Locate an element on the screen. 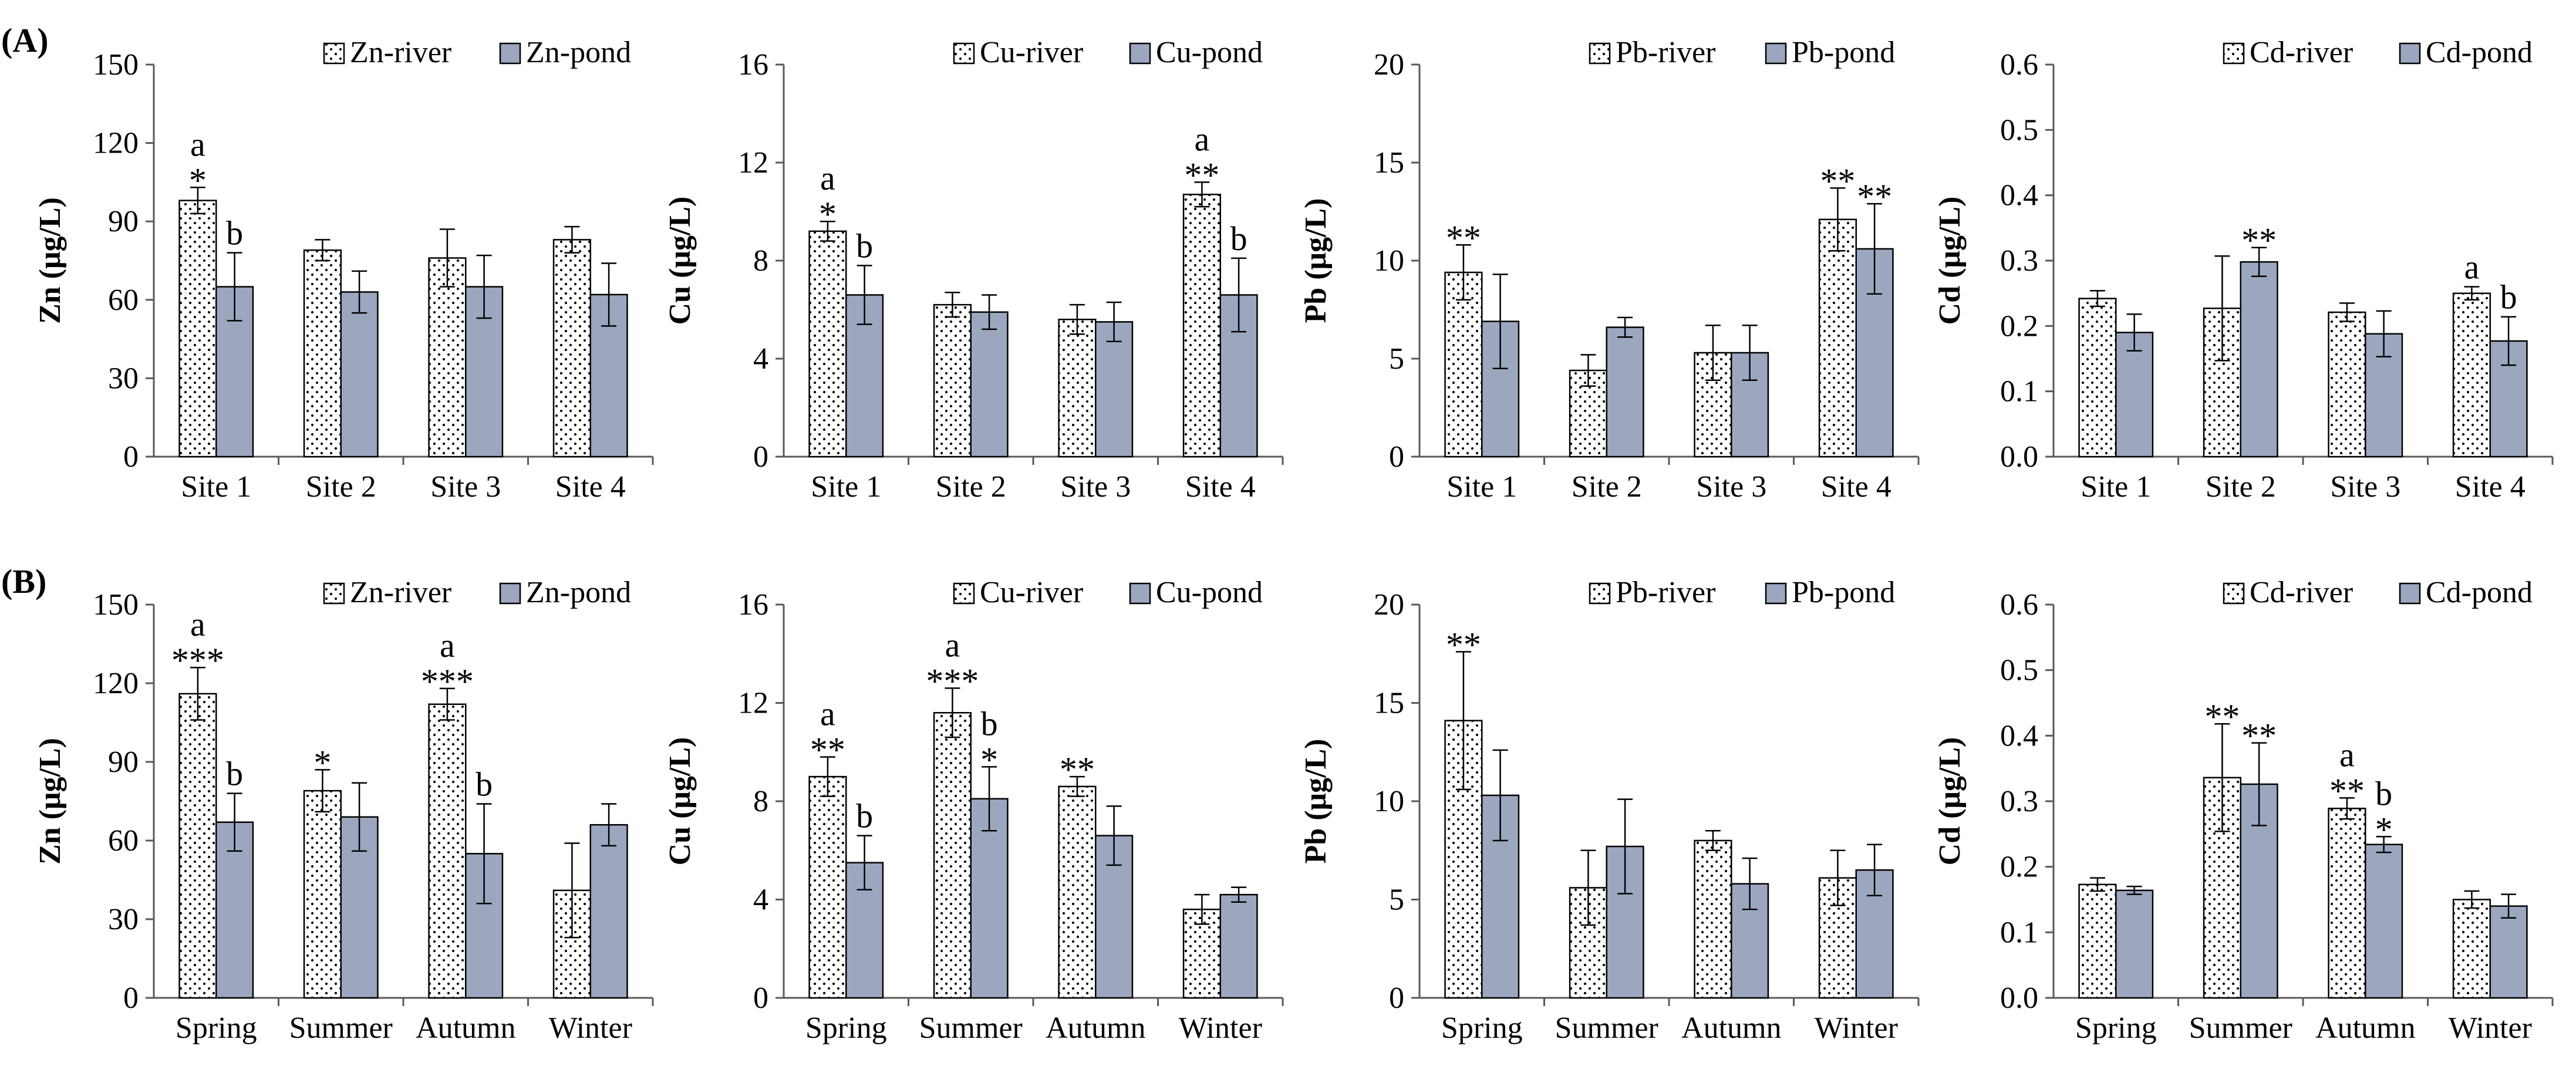 Image resolution: width=2576 pixels, height=1073 pixels. y-tick-label: 20 is located at coordinates (1389, 605).